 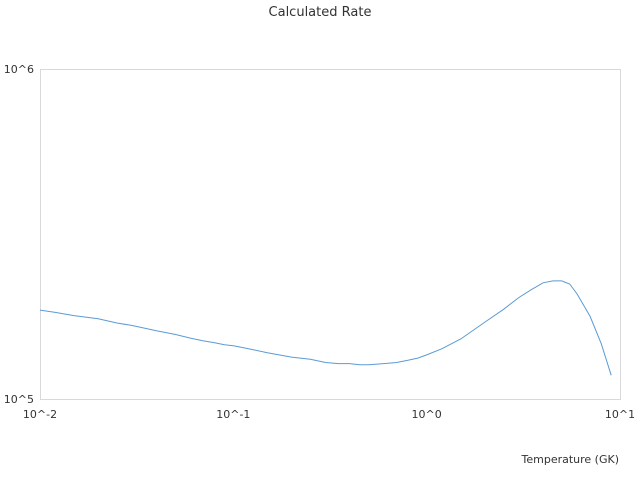 I want to click on chart-title: Calculated Rate, so click(x=320, y=12).